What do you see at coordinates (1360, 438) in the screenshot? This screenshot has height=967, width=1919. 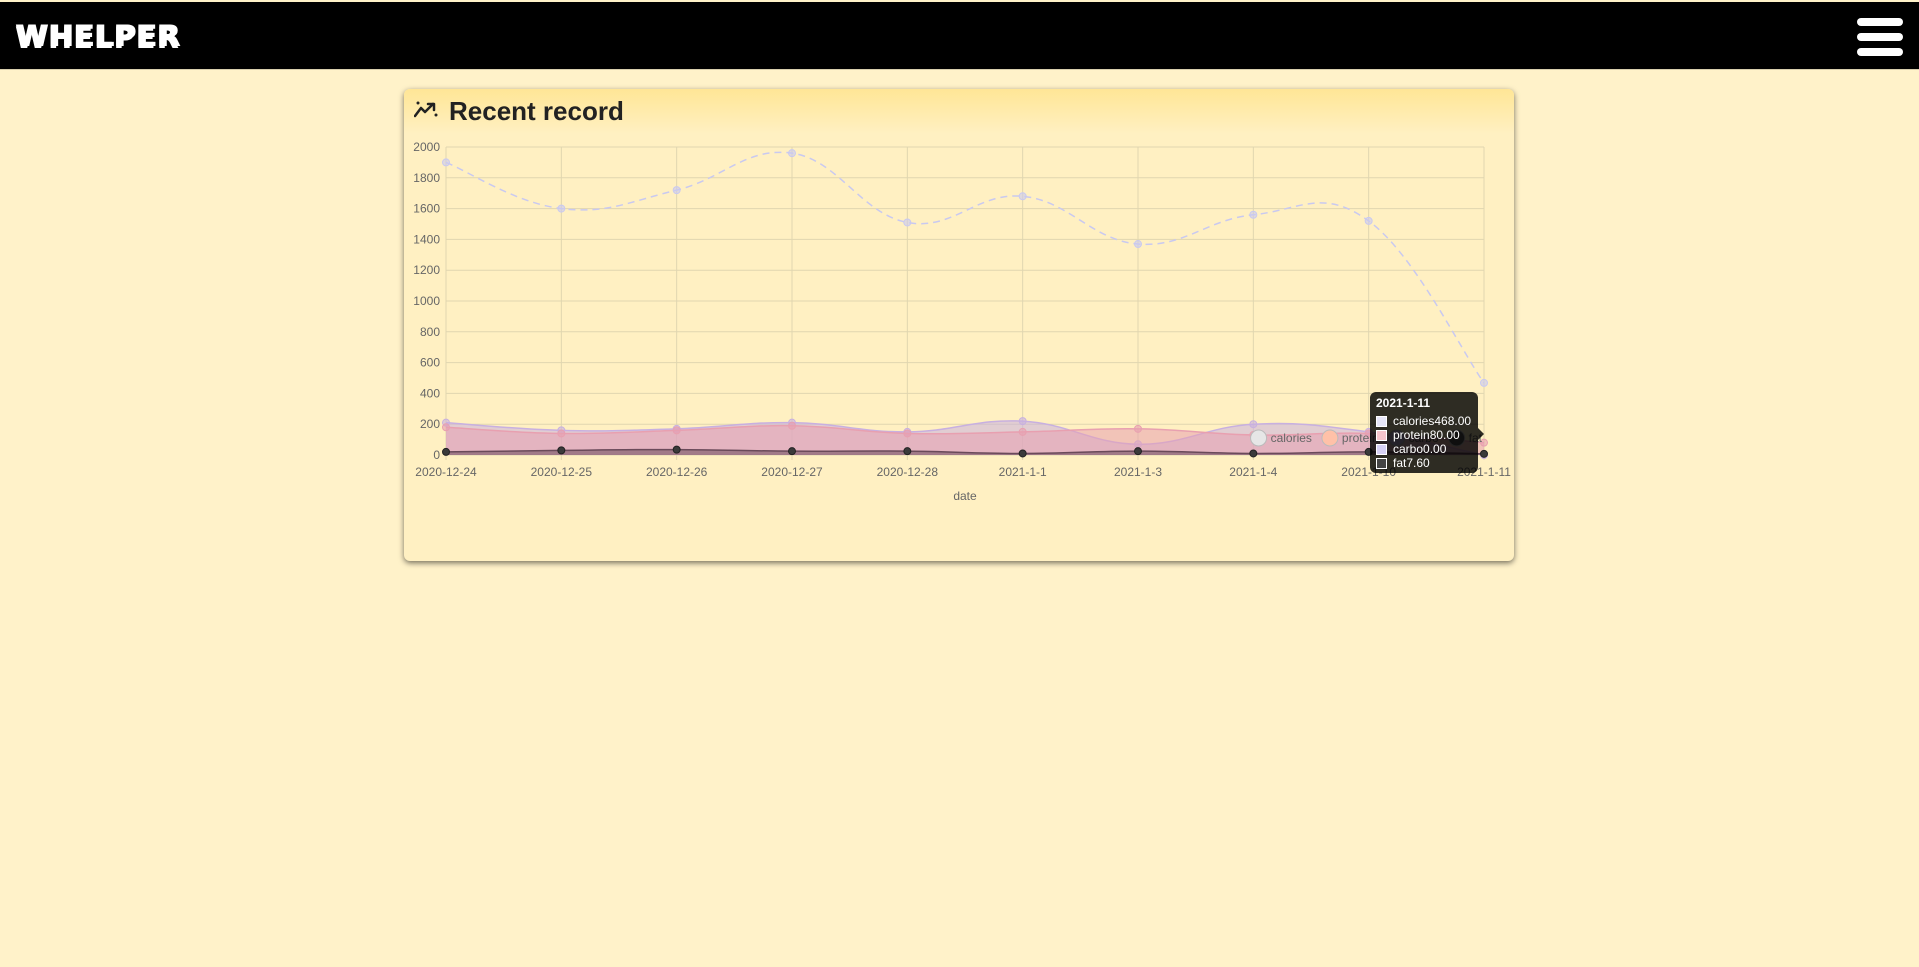 I see `legend-label-protein: protein` at bounding box center [1360, 438].